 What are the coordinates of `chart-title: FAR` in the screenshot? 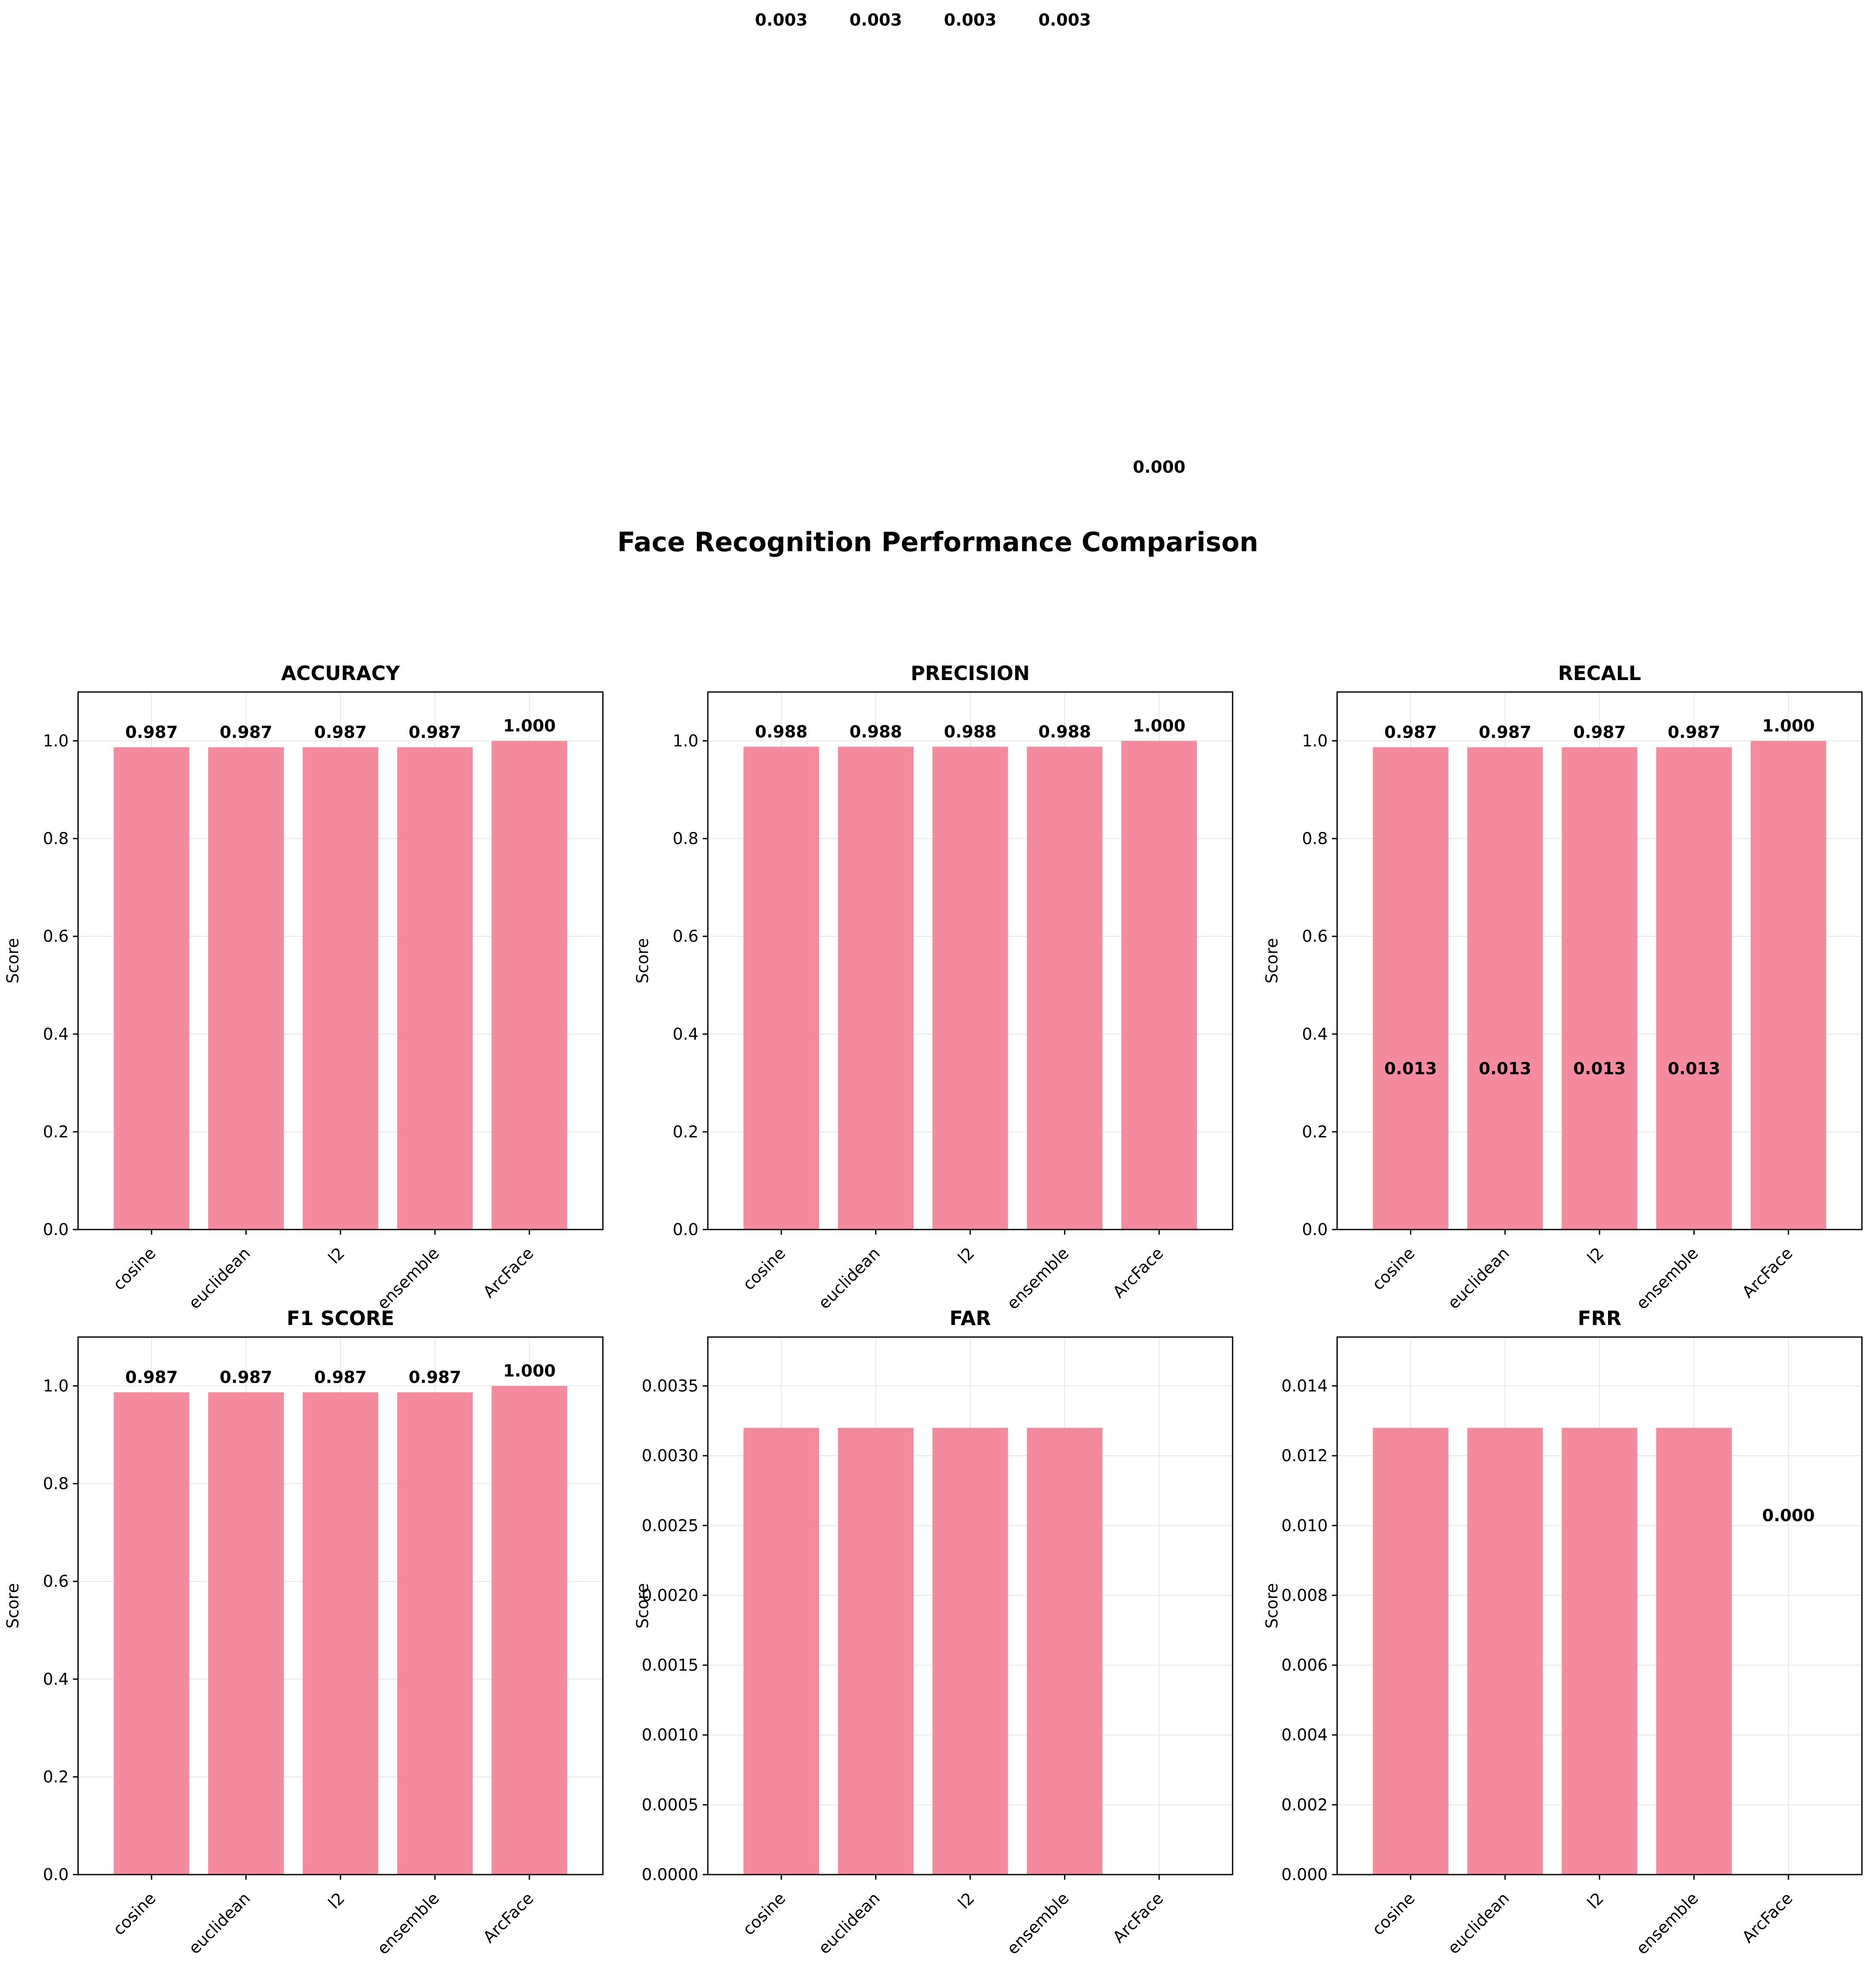 It's located at (970, 1318).